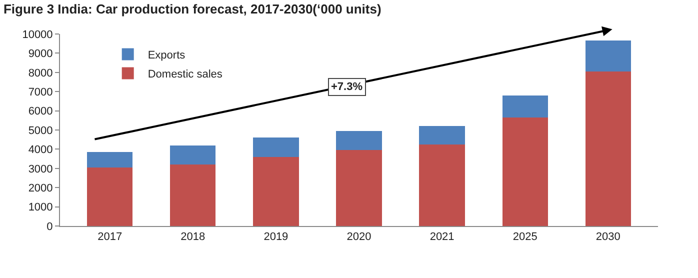 The height and width of the screenshot is (278, 698). Describe the element at coordinates (40, 150) in the screenshot. I see `y-tick-label: 4000` at that location.